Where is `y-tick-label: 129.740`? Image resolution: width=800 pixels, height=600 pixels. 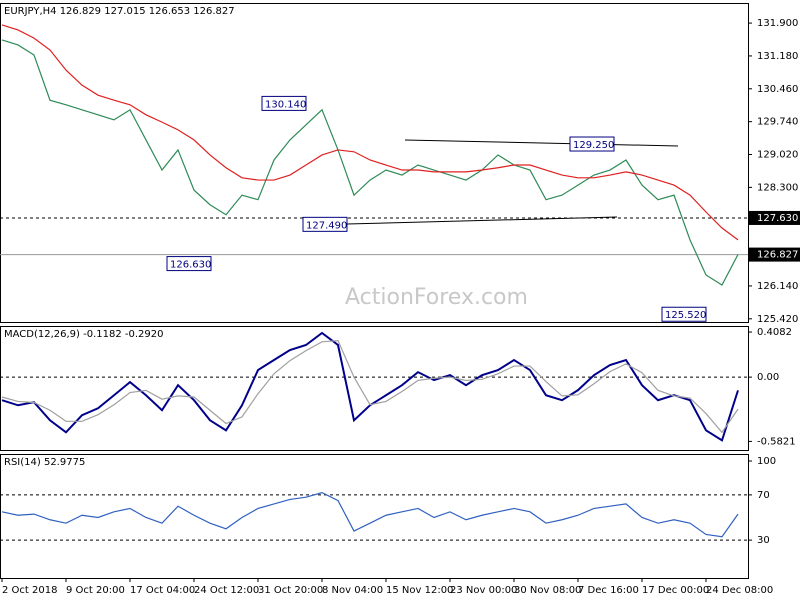 y-tick-label: 129.740 is located at coordinates (777, 122).